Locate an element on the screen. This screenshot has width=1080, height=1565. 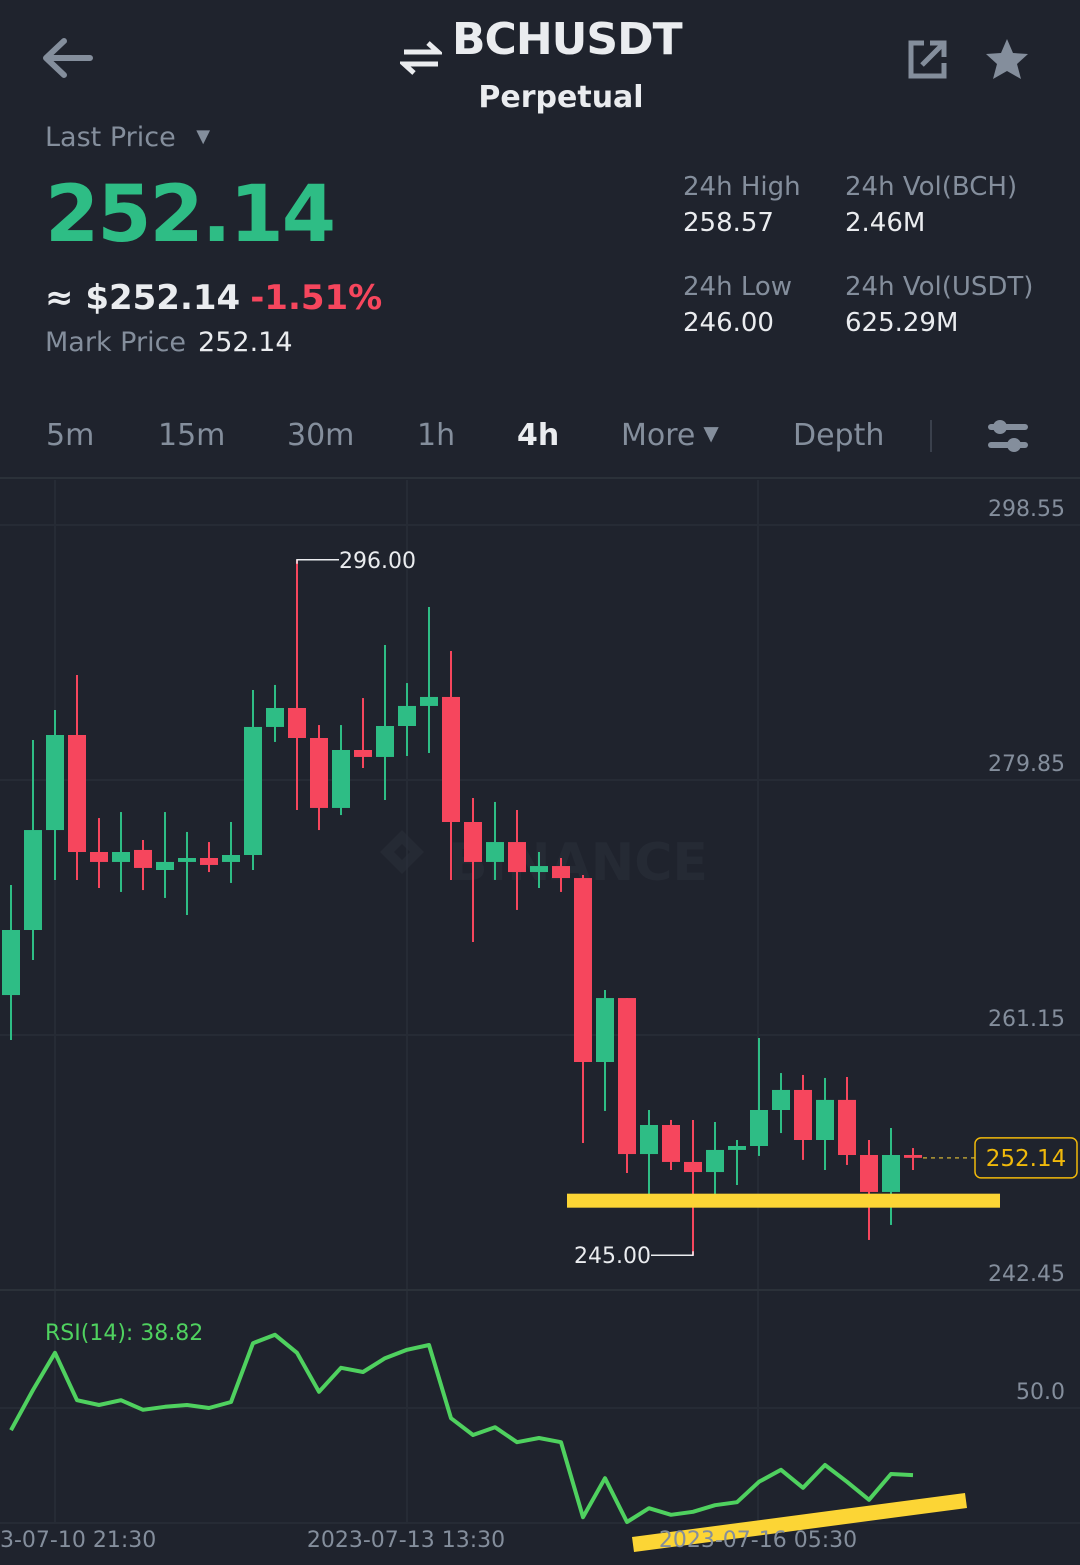
tab-more: More ▼ is located at coordinates (670, 435).